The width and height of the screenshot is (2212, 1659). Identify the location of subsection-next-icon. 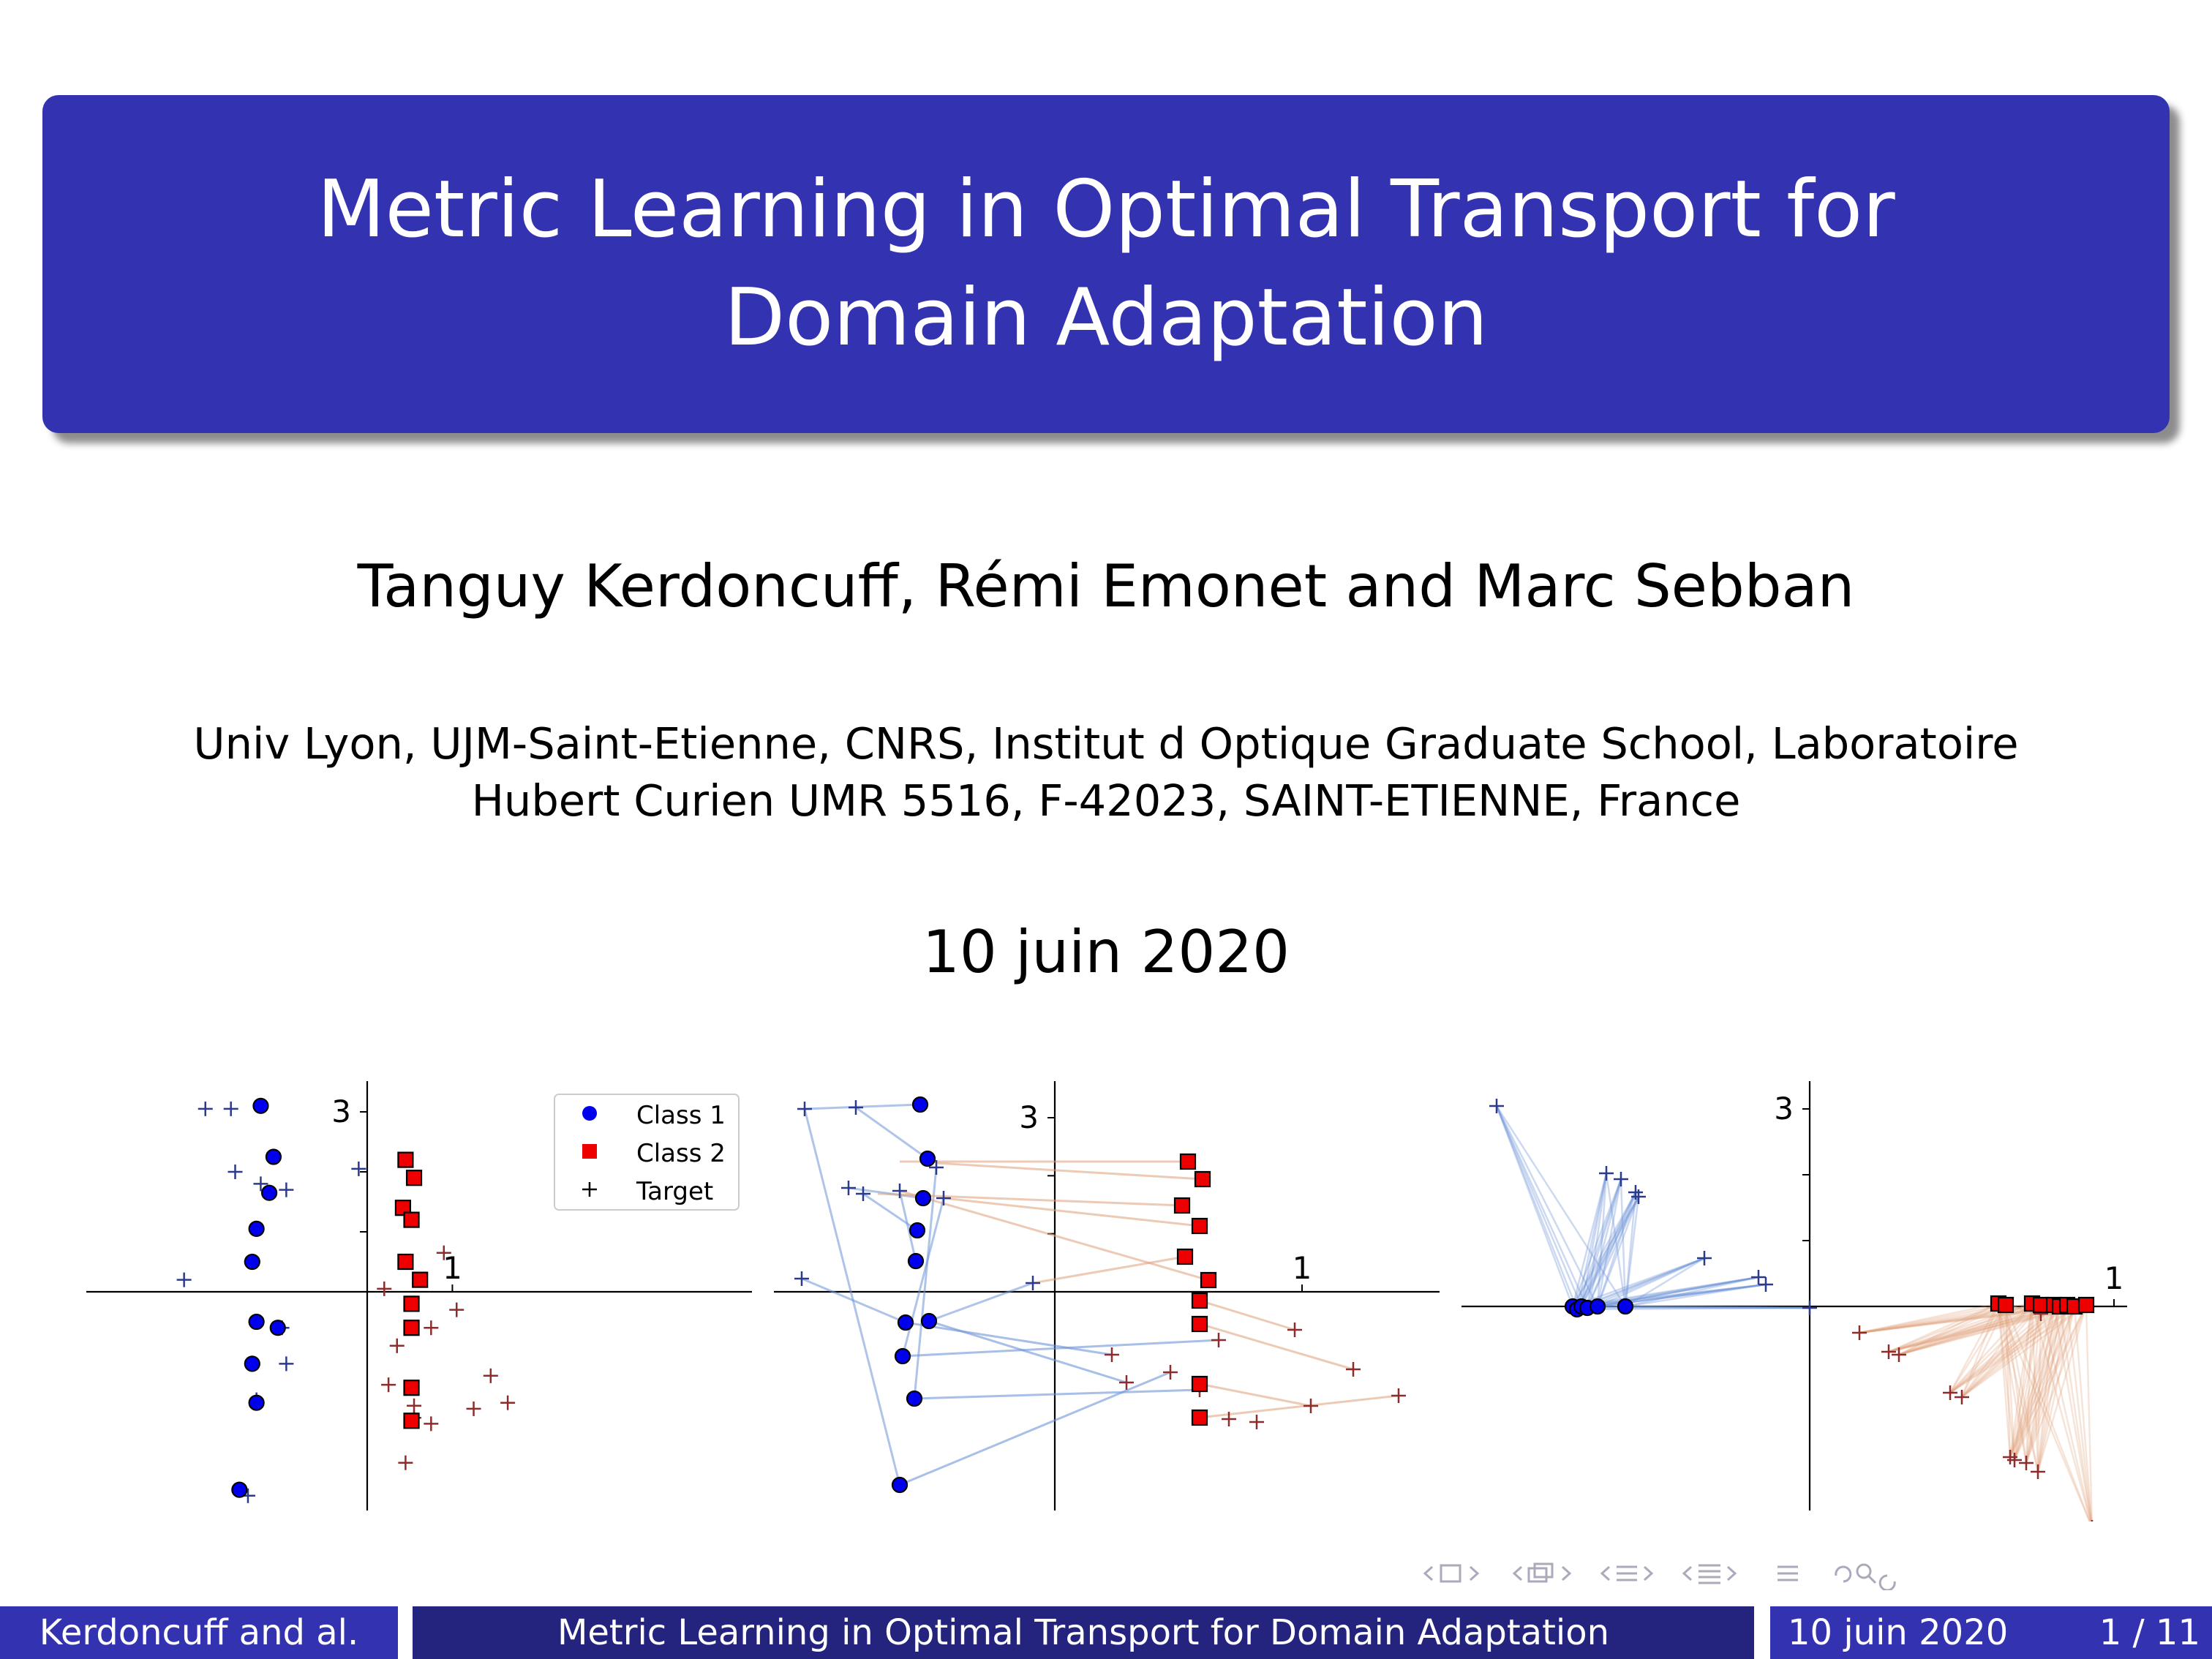
(1566, 1573).